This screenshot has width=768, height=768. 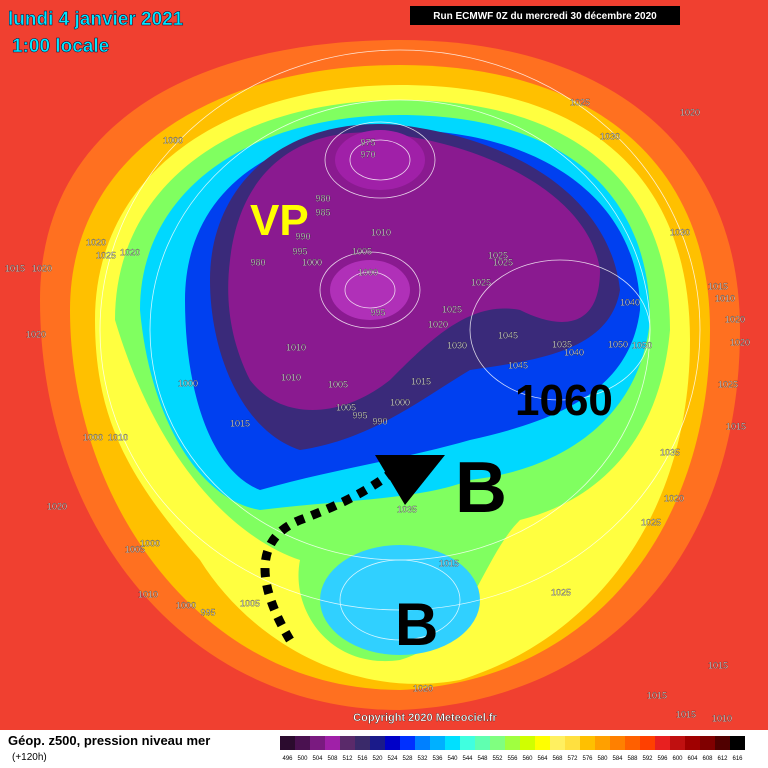 What do you see at coordinates (29, 757) in the screenshot?
I see `footer-lead: (+120h)` at bounding box center [29, 757].